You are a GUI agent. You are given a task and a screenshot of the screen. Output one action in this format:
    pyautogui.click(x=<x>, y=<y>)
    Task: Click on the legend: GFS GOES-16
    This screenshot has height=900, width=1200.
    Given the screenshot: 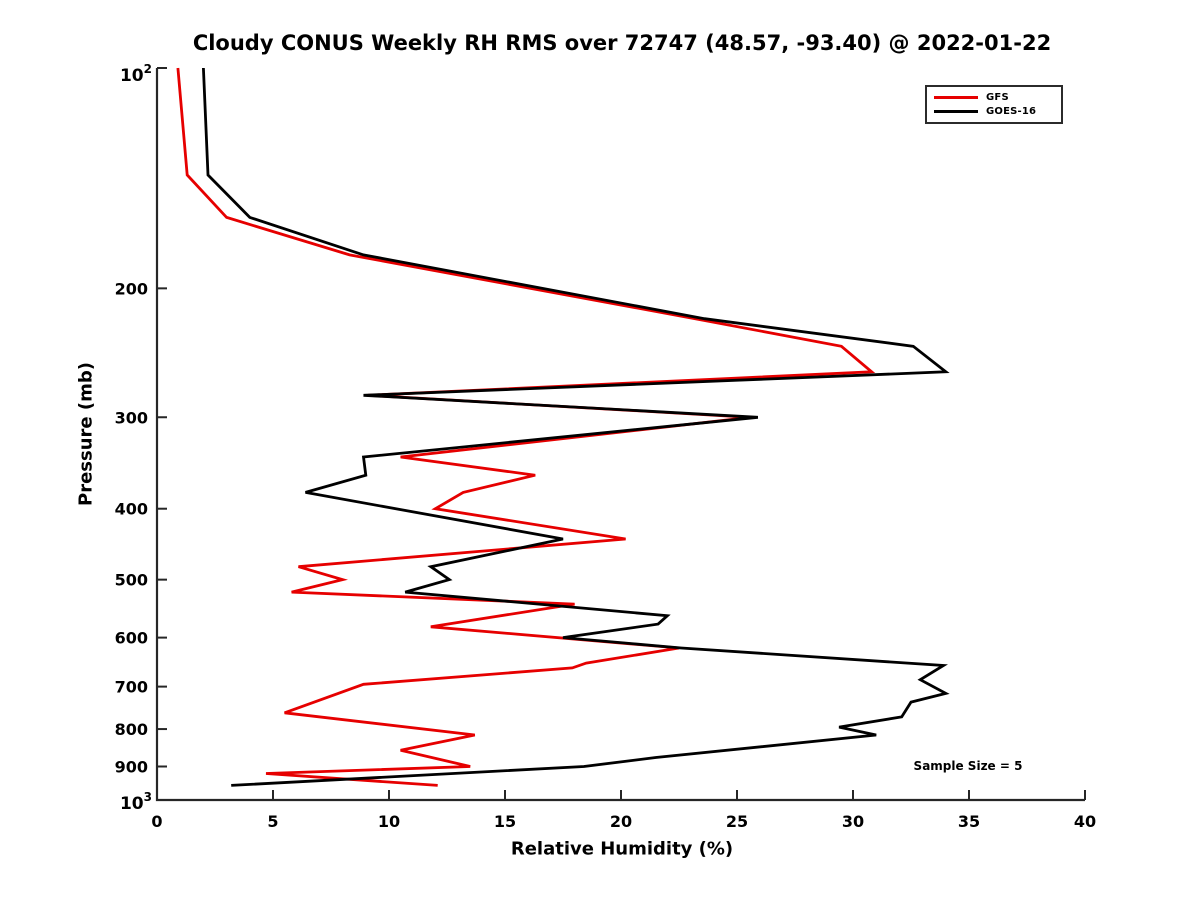 What is the action you would take?
    pyautogui.click(x=994, y=104)
    